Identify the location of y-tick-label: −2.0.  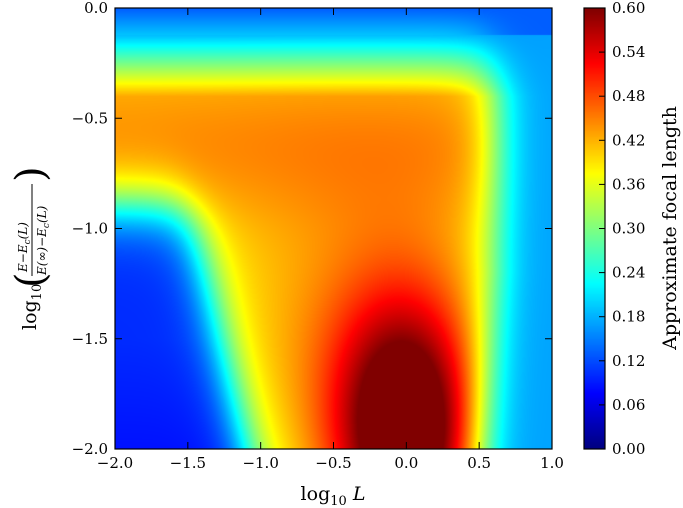
(90, 449).